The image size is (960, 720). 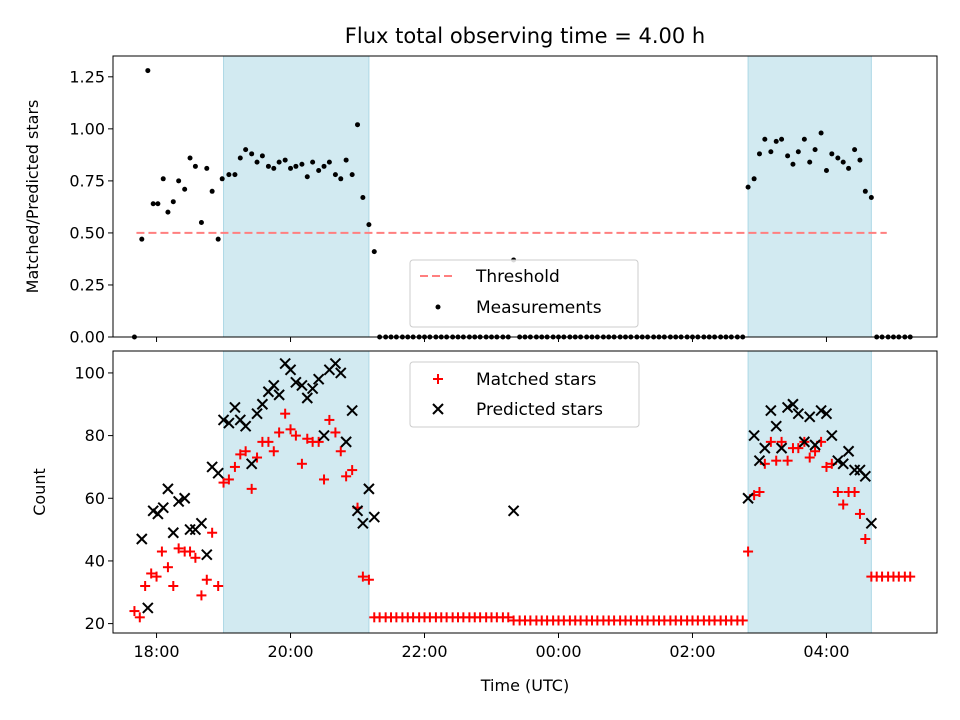 I want to click on x-axis-ticks, so click(x=491, y=339).